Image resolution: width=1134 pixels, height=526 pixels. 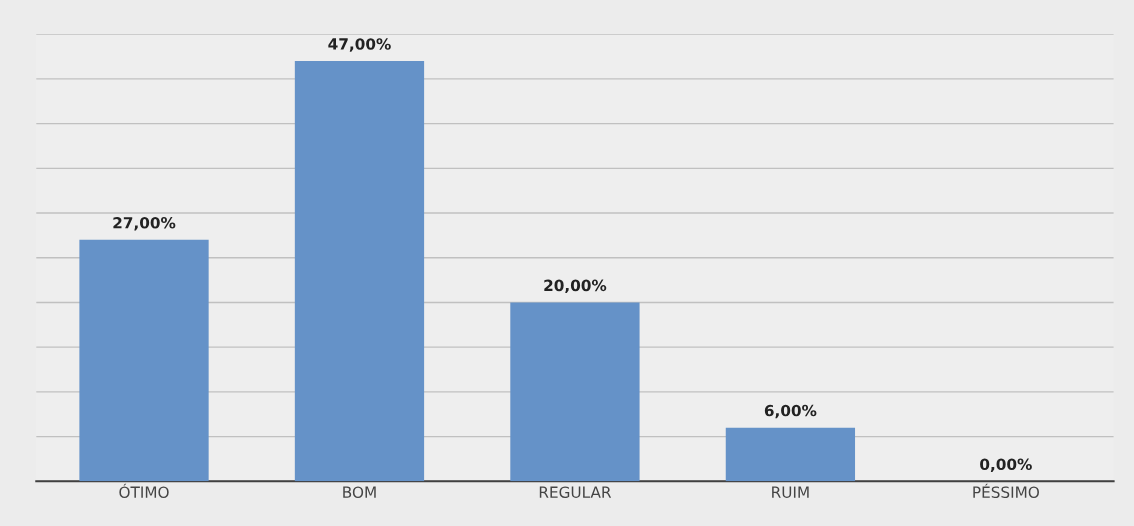 What do you see at coordinates (790, 492) in the screenshot?
I see `x-tick-label: RUIM` at bounding box center [790, 492].